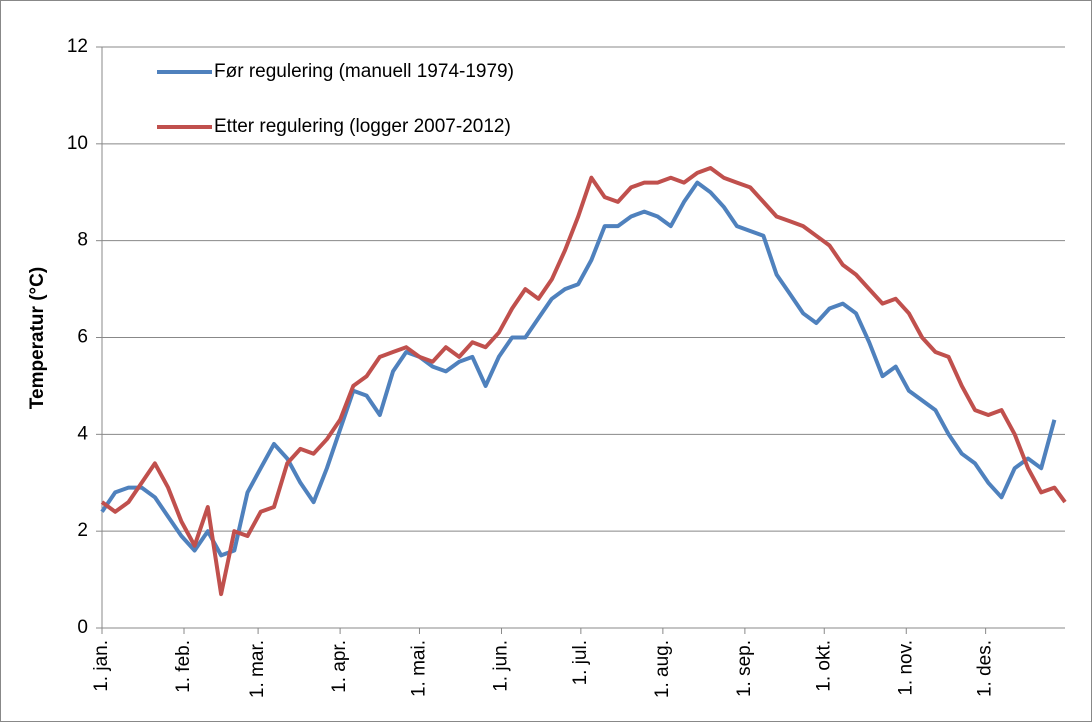 The image size is (1092, 722). I want to click on x-tick-label: 1. des., so click(985, 668).